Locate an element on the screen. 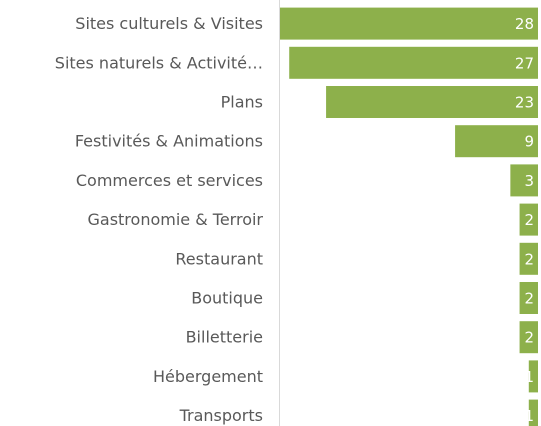 Image resolution: width=541 pixels, height=426 pixels. category-label: Commerces et services is located at coordinates (169, 180).